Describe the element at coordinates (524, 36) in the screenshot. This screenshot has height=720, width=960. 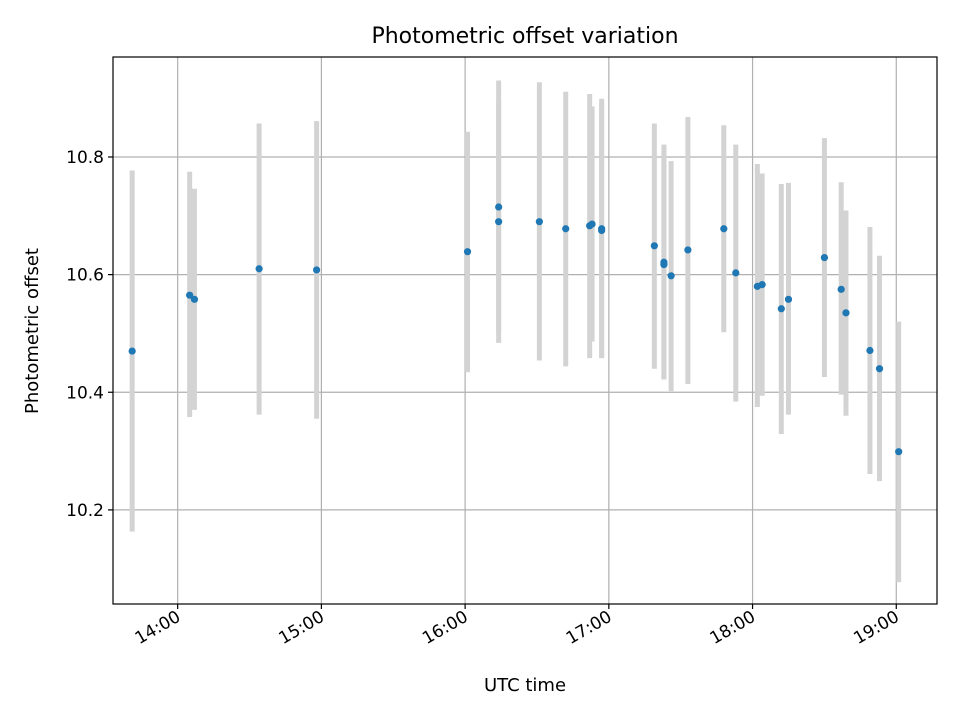
I see `chart-title: Photometric offset variation` at that location.